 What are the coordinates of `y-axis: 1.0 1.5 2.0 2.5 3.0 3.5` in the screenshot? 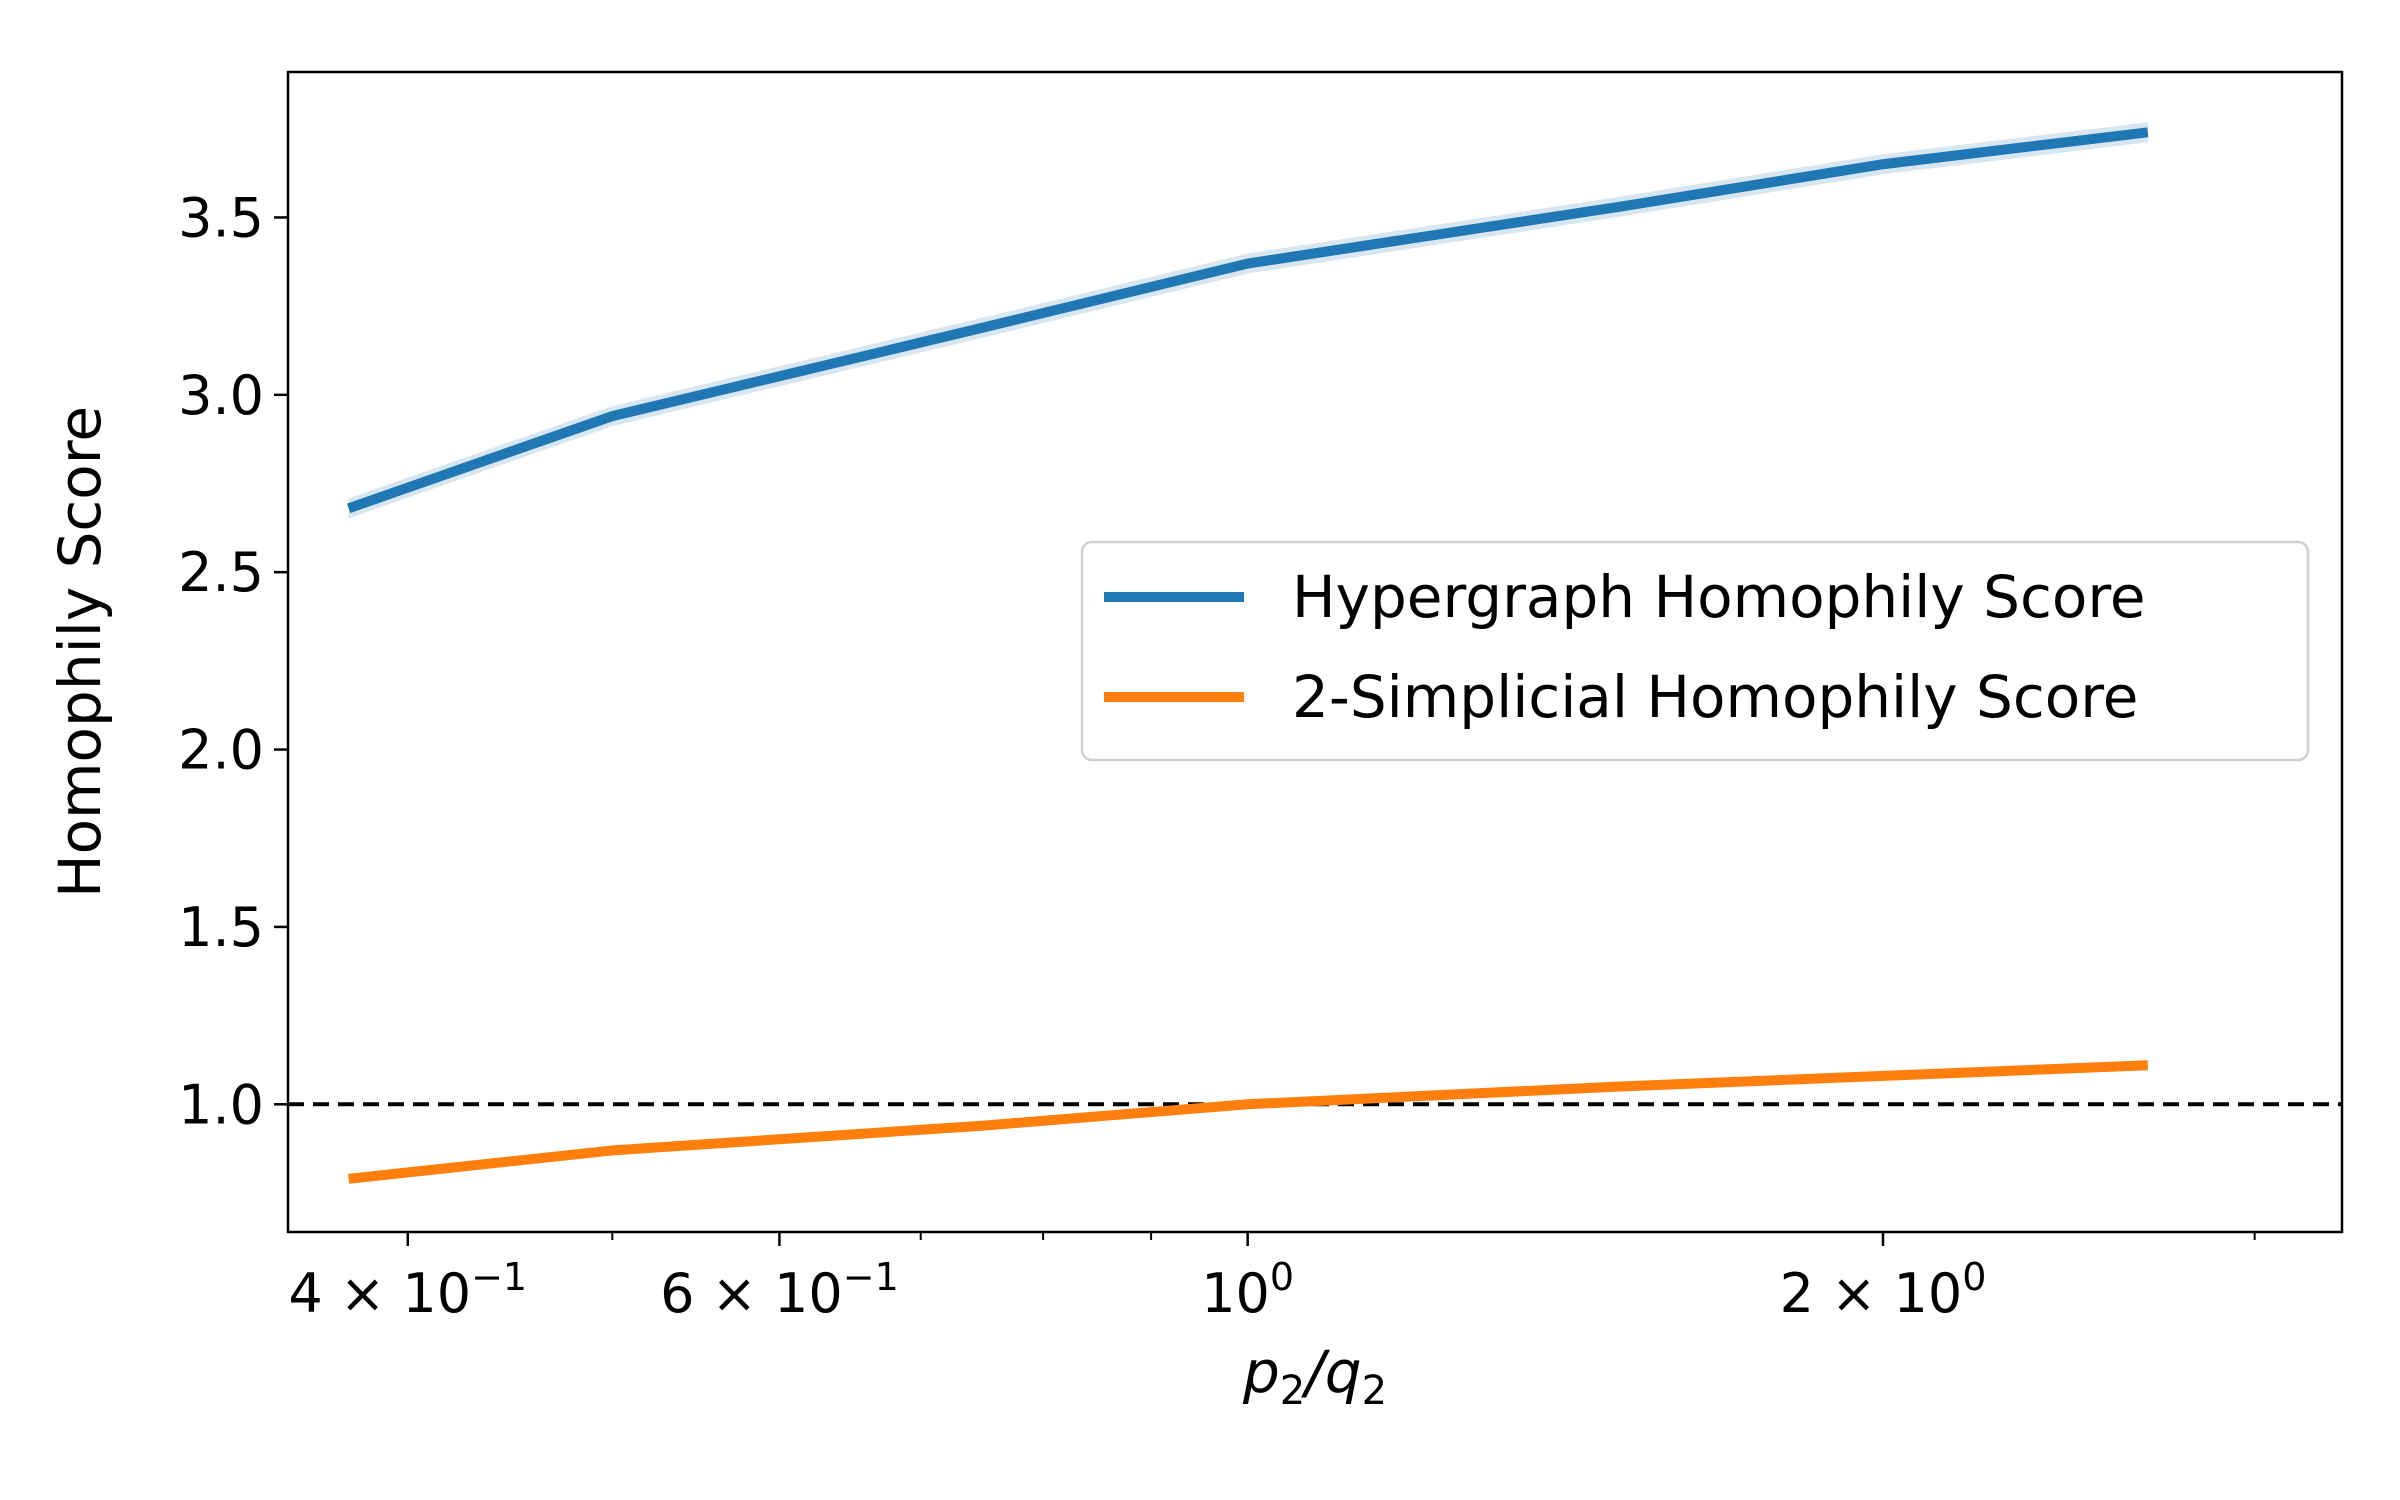 It's located at (233, 661).